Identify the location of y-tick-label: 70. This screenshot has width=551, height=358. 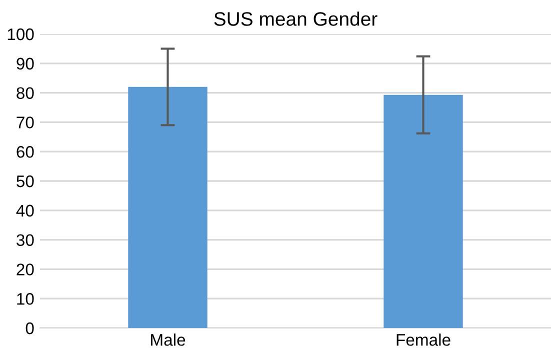
(25, 122).